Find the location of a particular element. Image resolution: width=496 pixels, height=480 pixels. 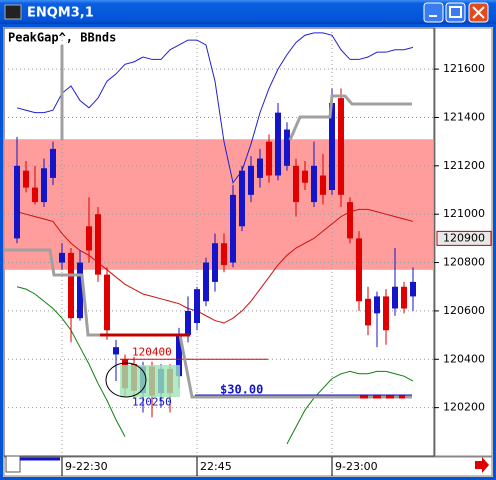

window-title: ENQM3,1 is located at coordinates (60, 13).